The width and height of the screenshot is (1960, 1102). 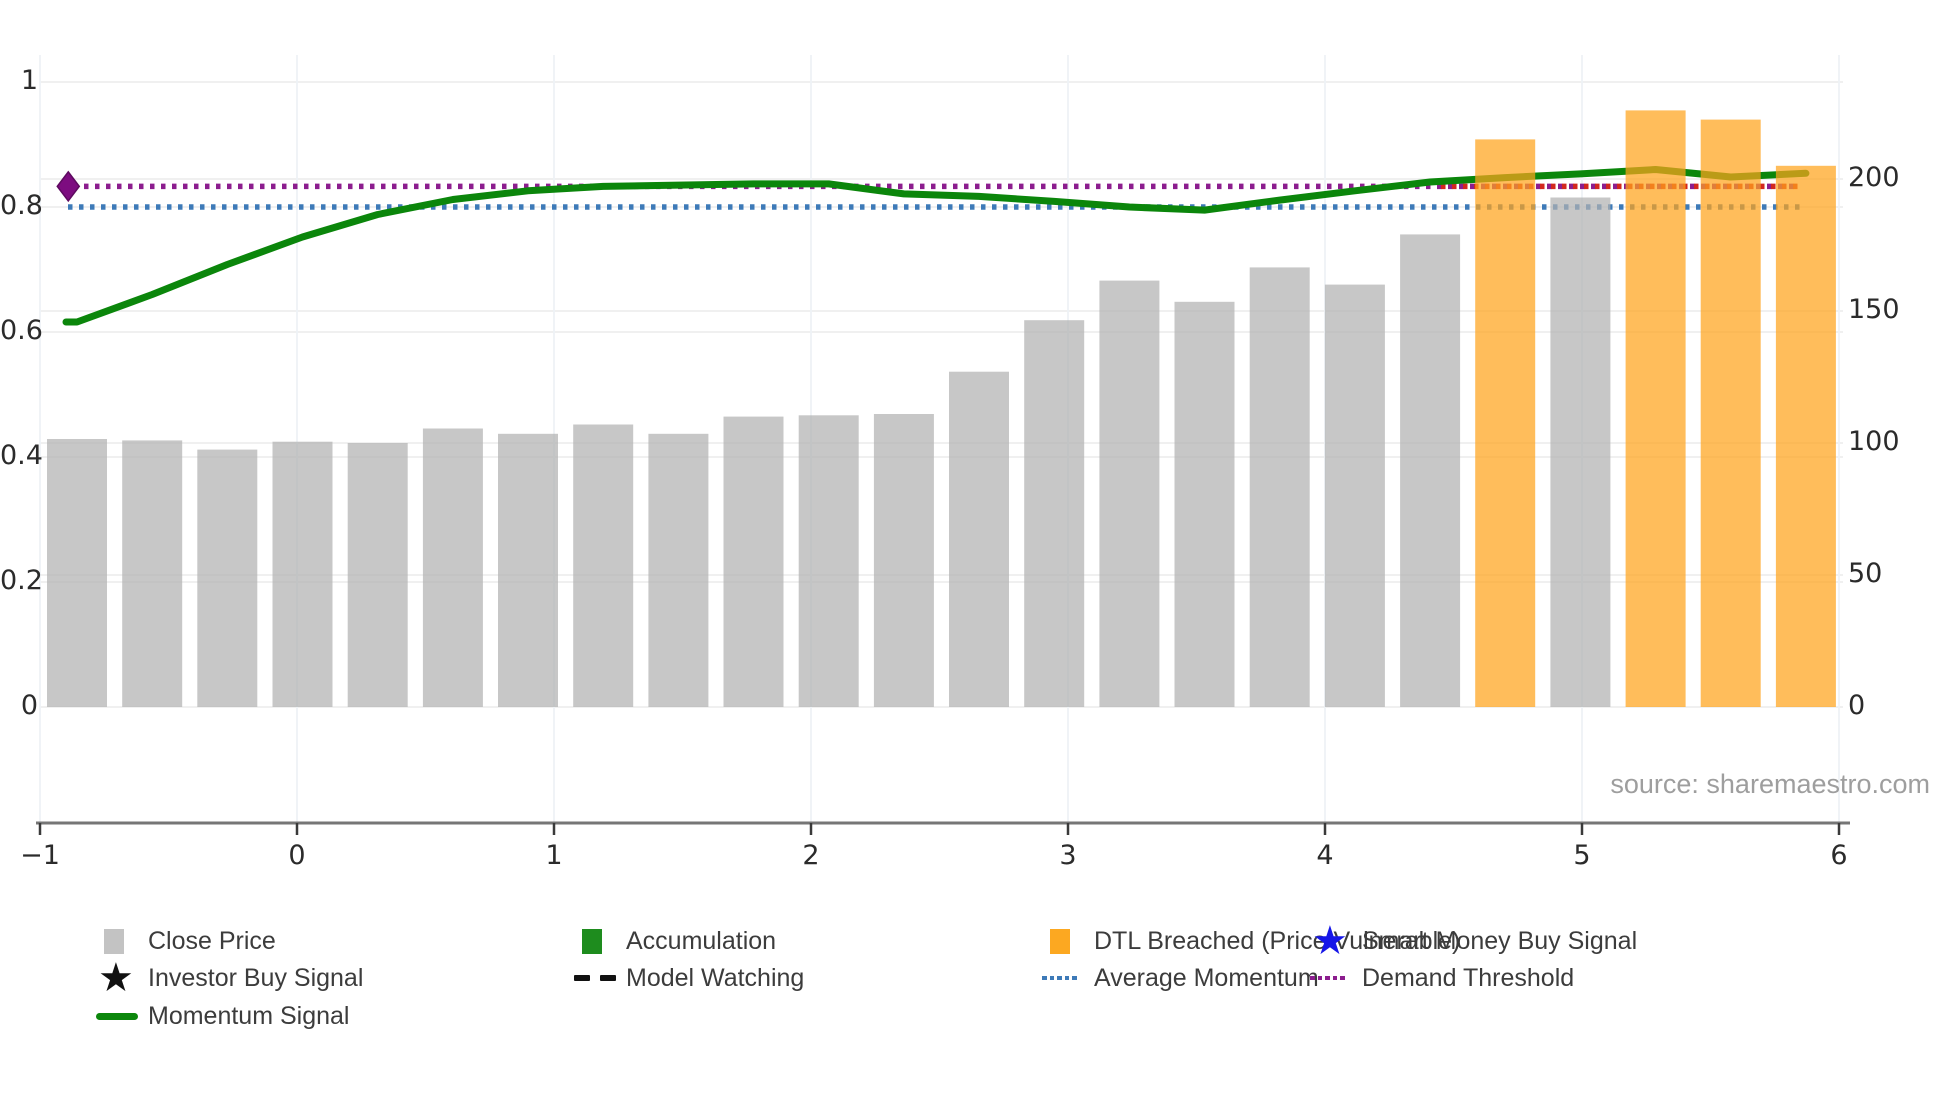 I want to click on solid-line-swatch, so click(x=117, y=1016).